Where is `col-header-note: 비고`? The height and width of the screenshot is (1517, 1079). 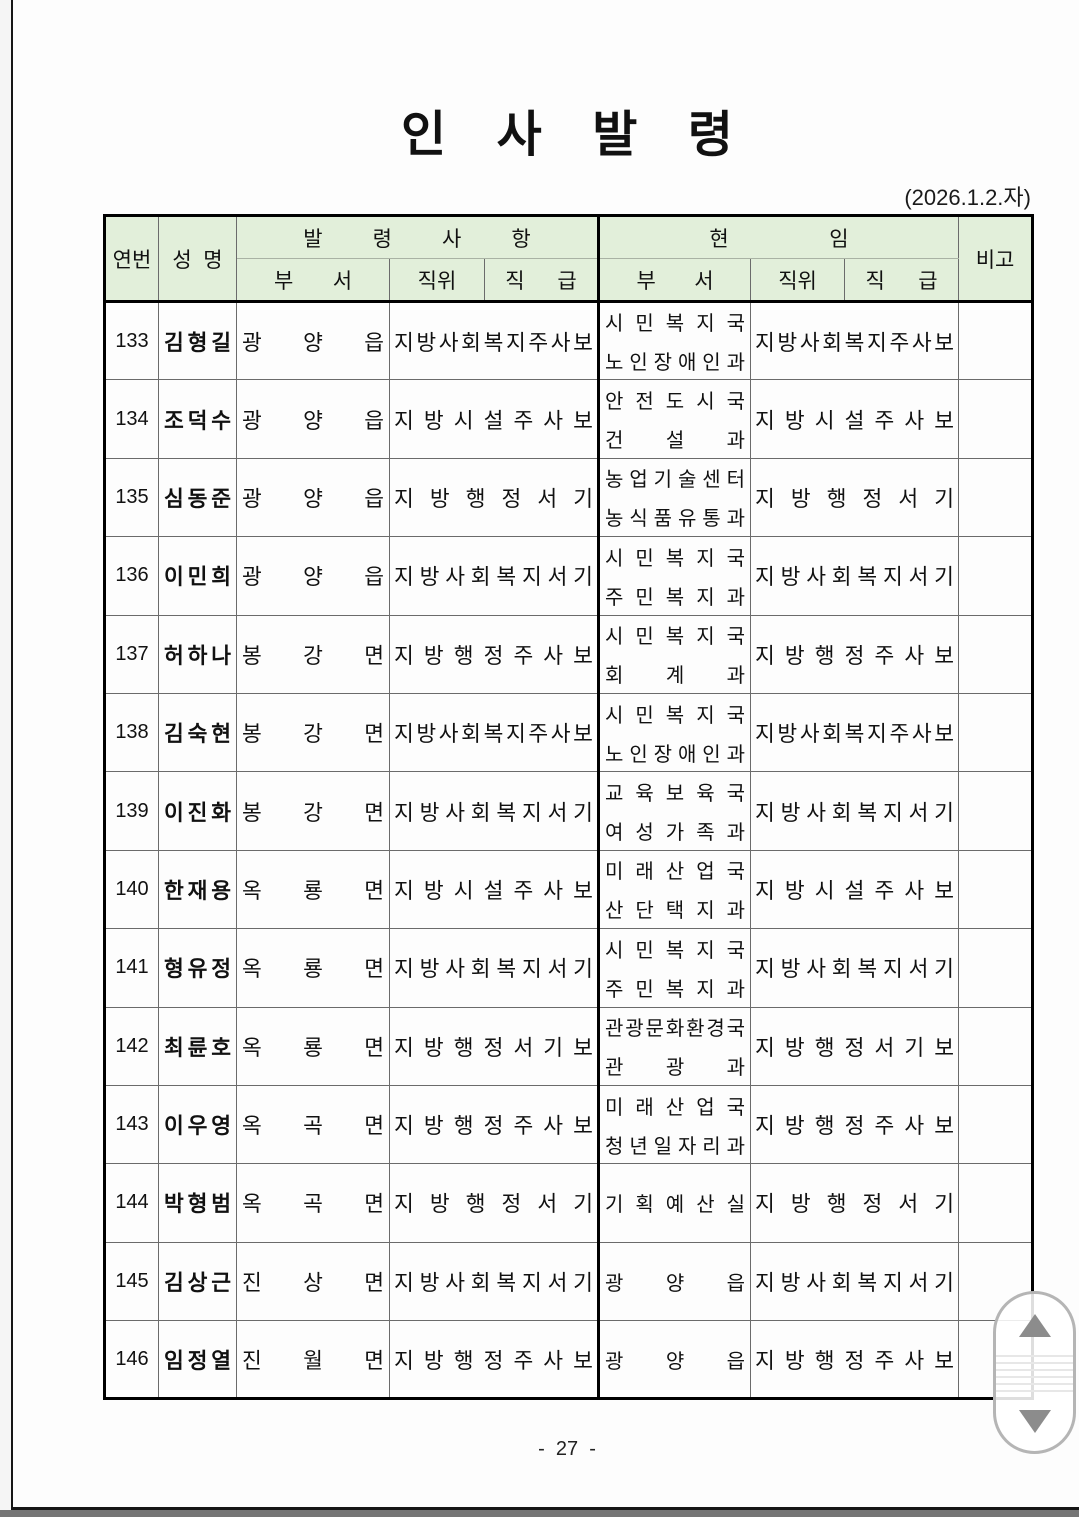
col-header-note: 비고 is located at coordinates (996, 259).